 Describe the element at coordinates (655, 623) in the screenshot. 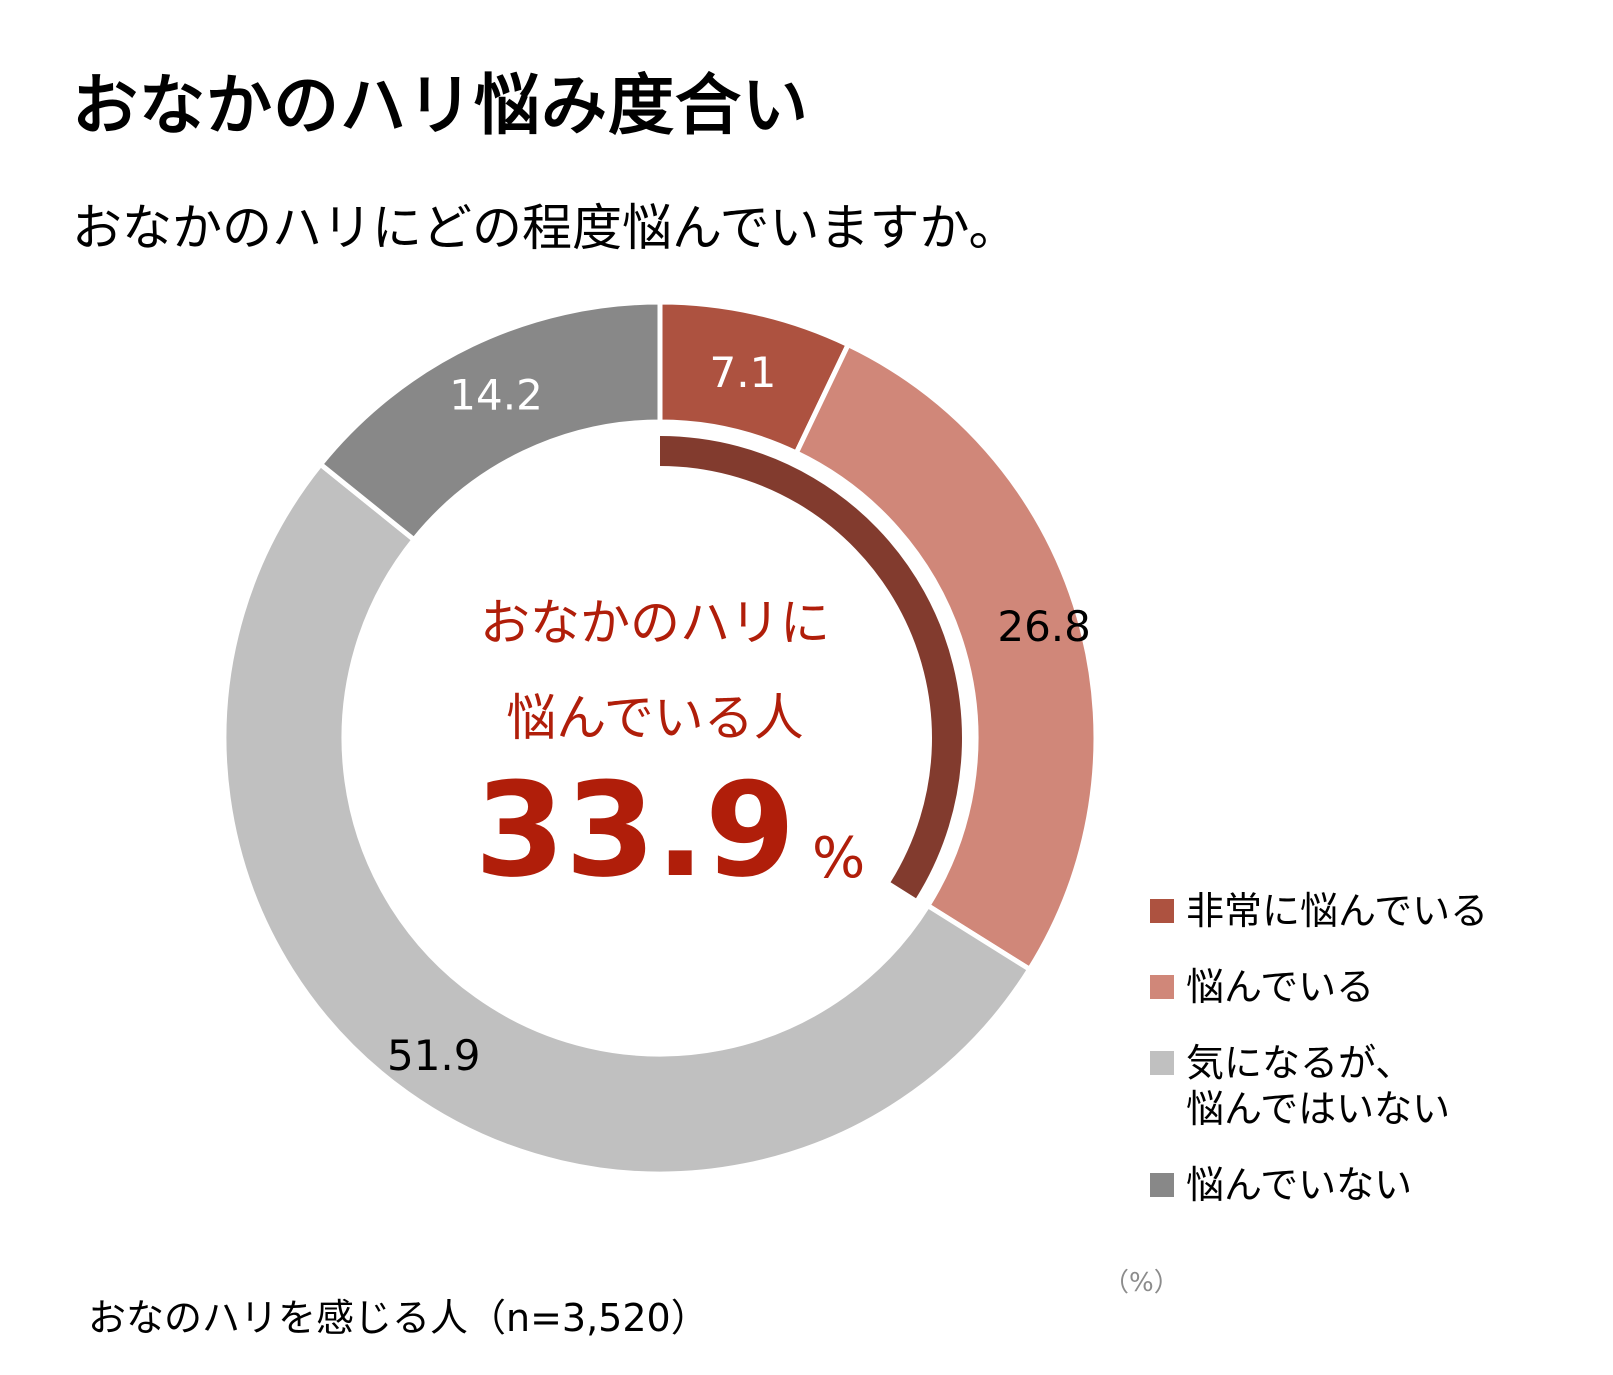

I see `center-caption-line1: おなかのハリに` at that location.